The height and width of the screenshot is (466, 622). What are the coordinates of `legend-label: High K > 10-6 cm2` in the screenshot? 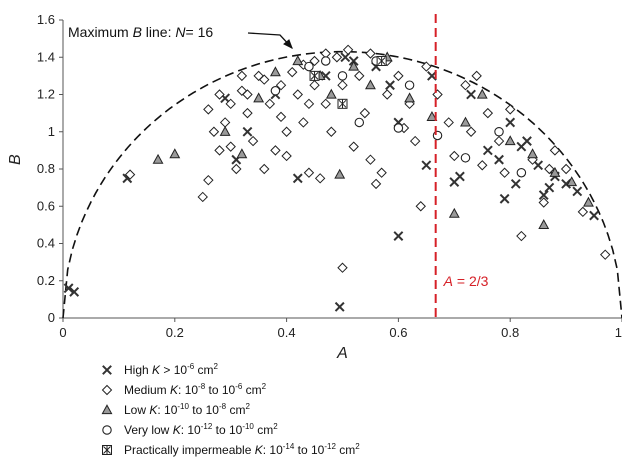 It's located at (171, 370).